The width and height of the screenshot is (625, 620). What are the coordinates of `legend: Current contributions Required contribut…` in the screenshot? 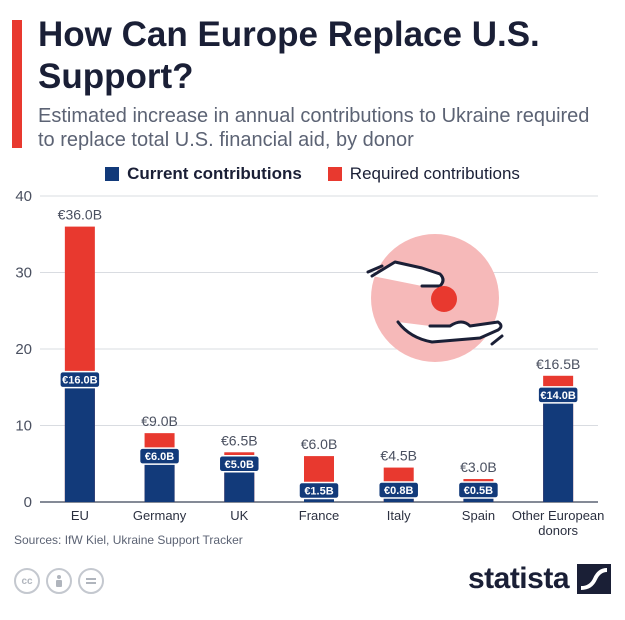 It's located at (312, 174).